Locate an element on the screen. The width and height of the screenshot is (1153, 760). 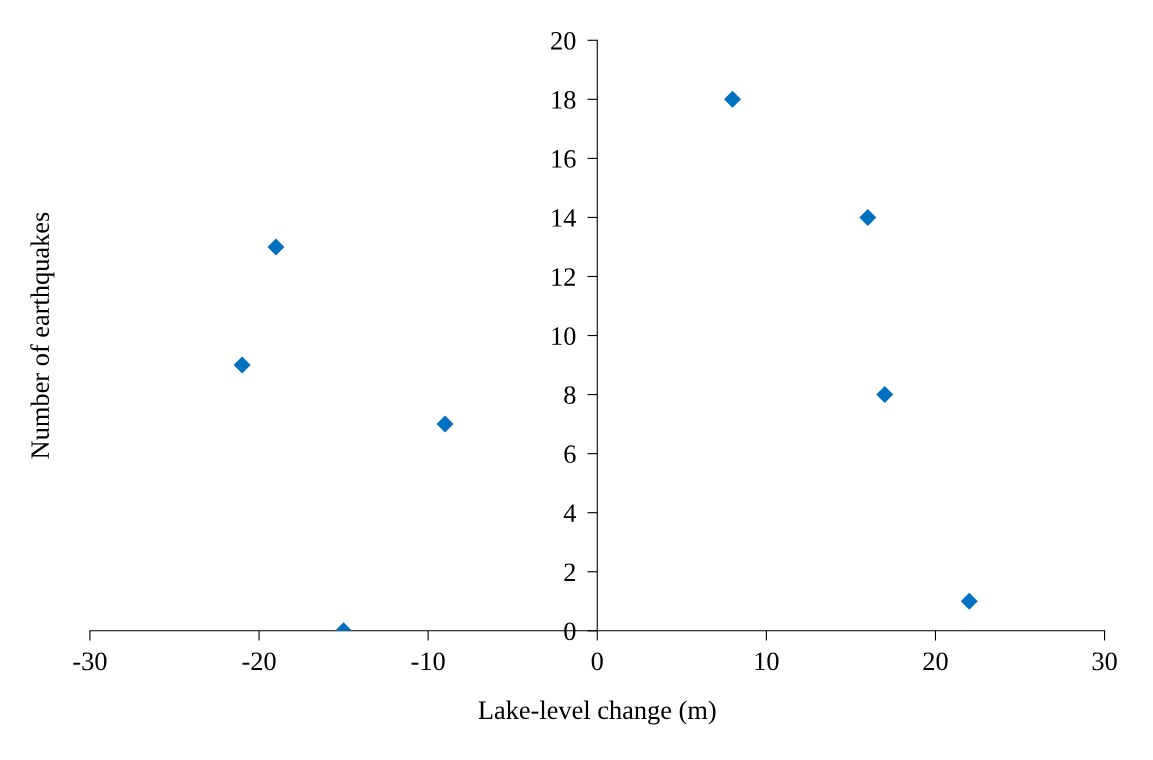
x-tick-label: -20 is located at coordinates (259, 661).